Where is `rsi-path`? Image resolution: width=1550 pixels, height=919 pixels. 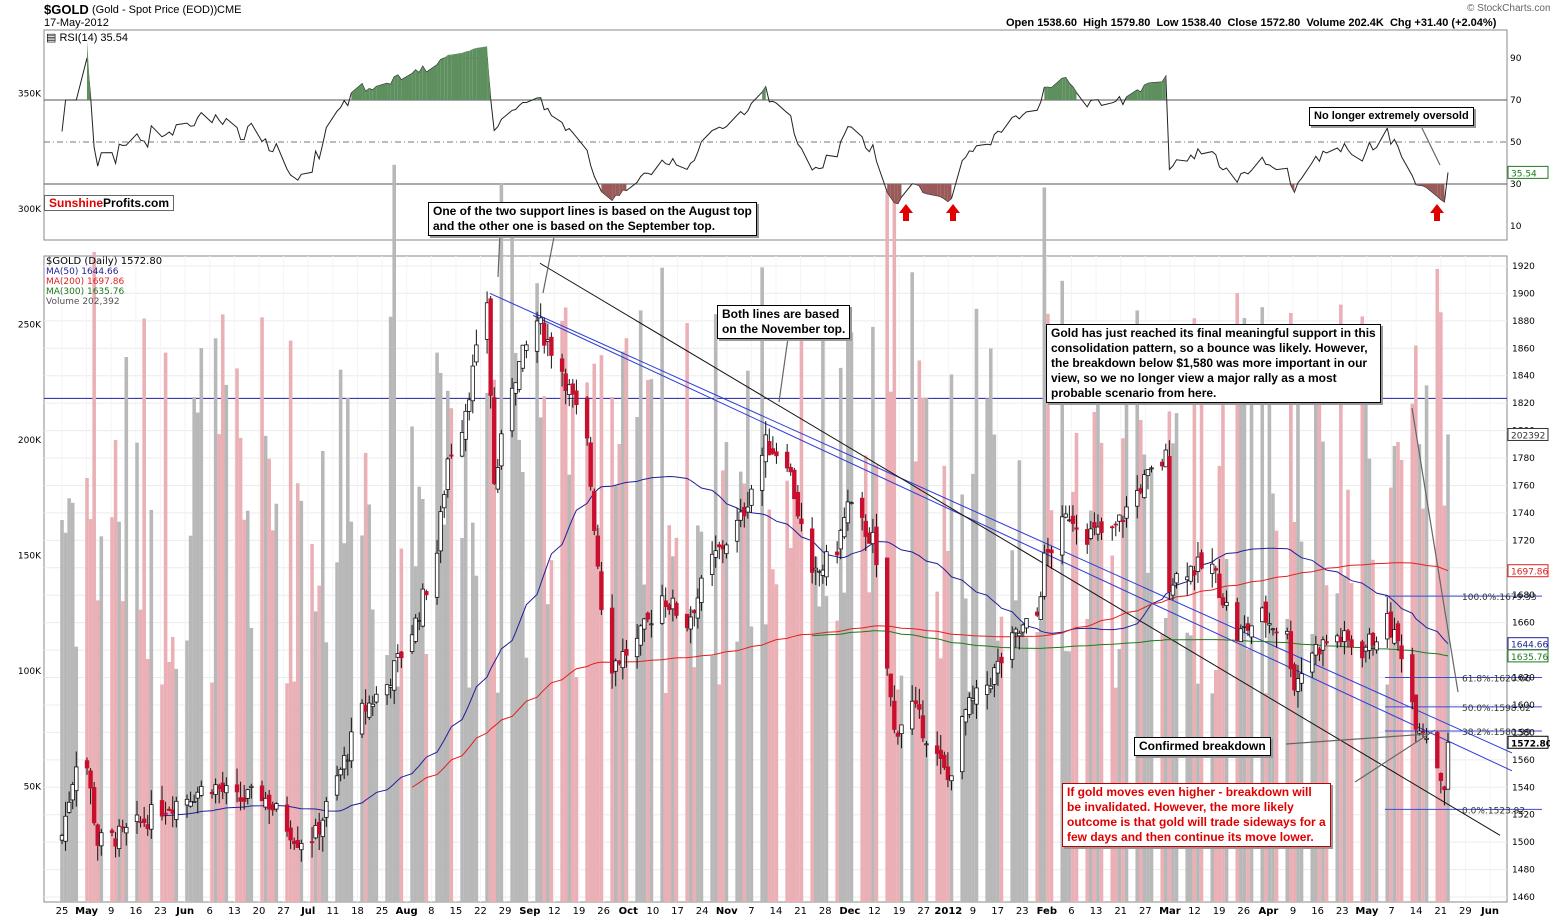
rsi-path is located at coordinates (755, 131).